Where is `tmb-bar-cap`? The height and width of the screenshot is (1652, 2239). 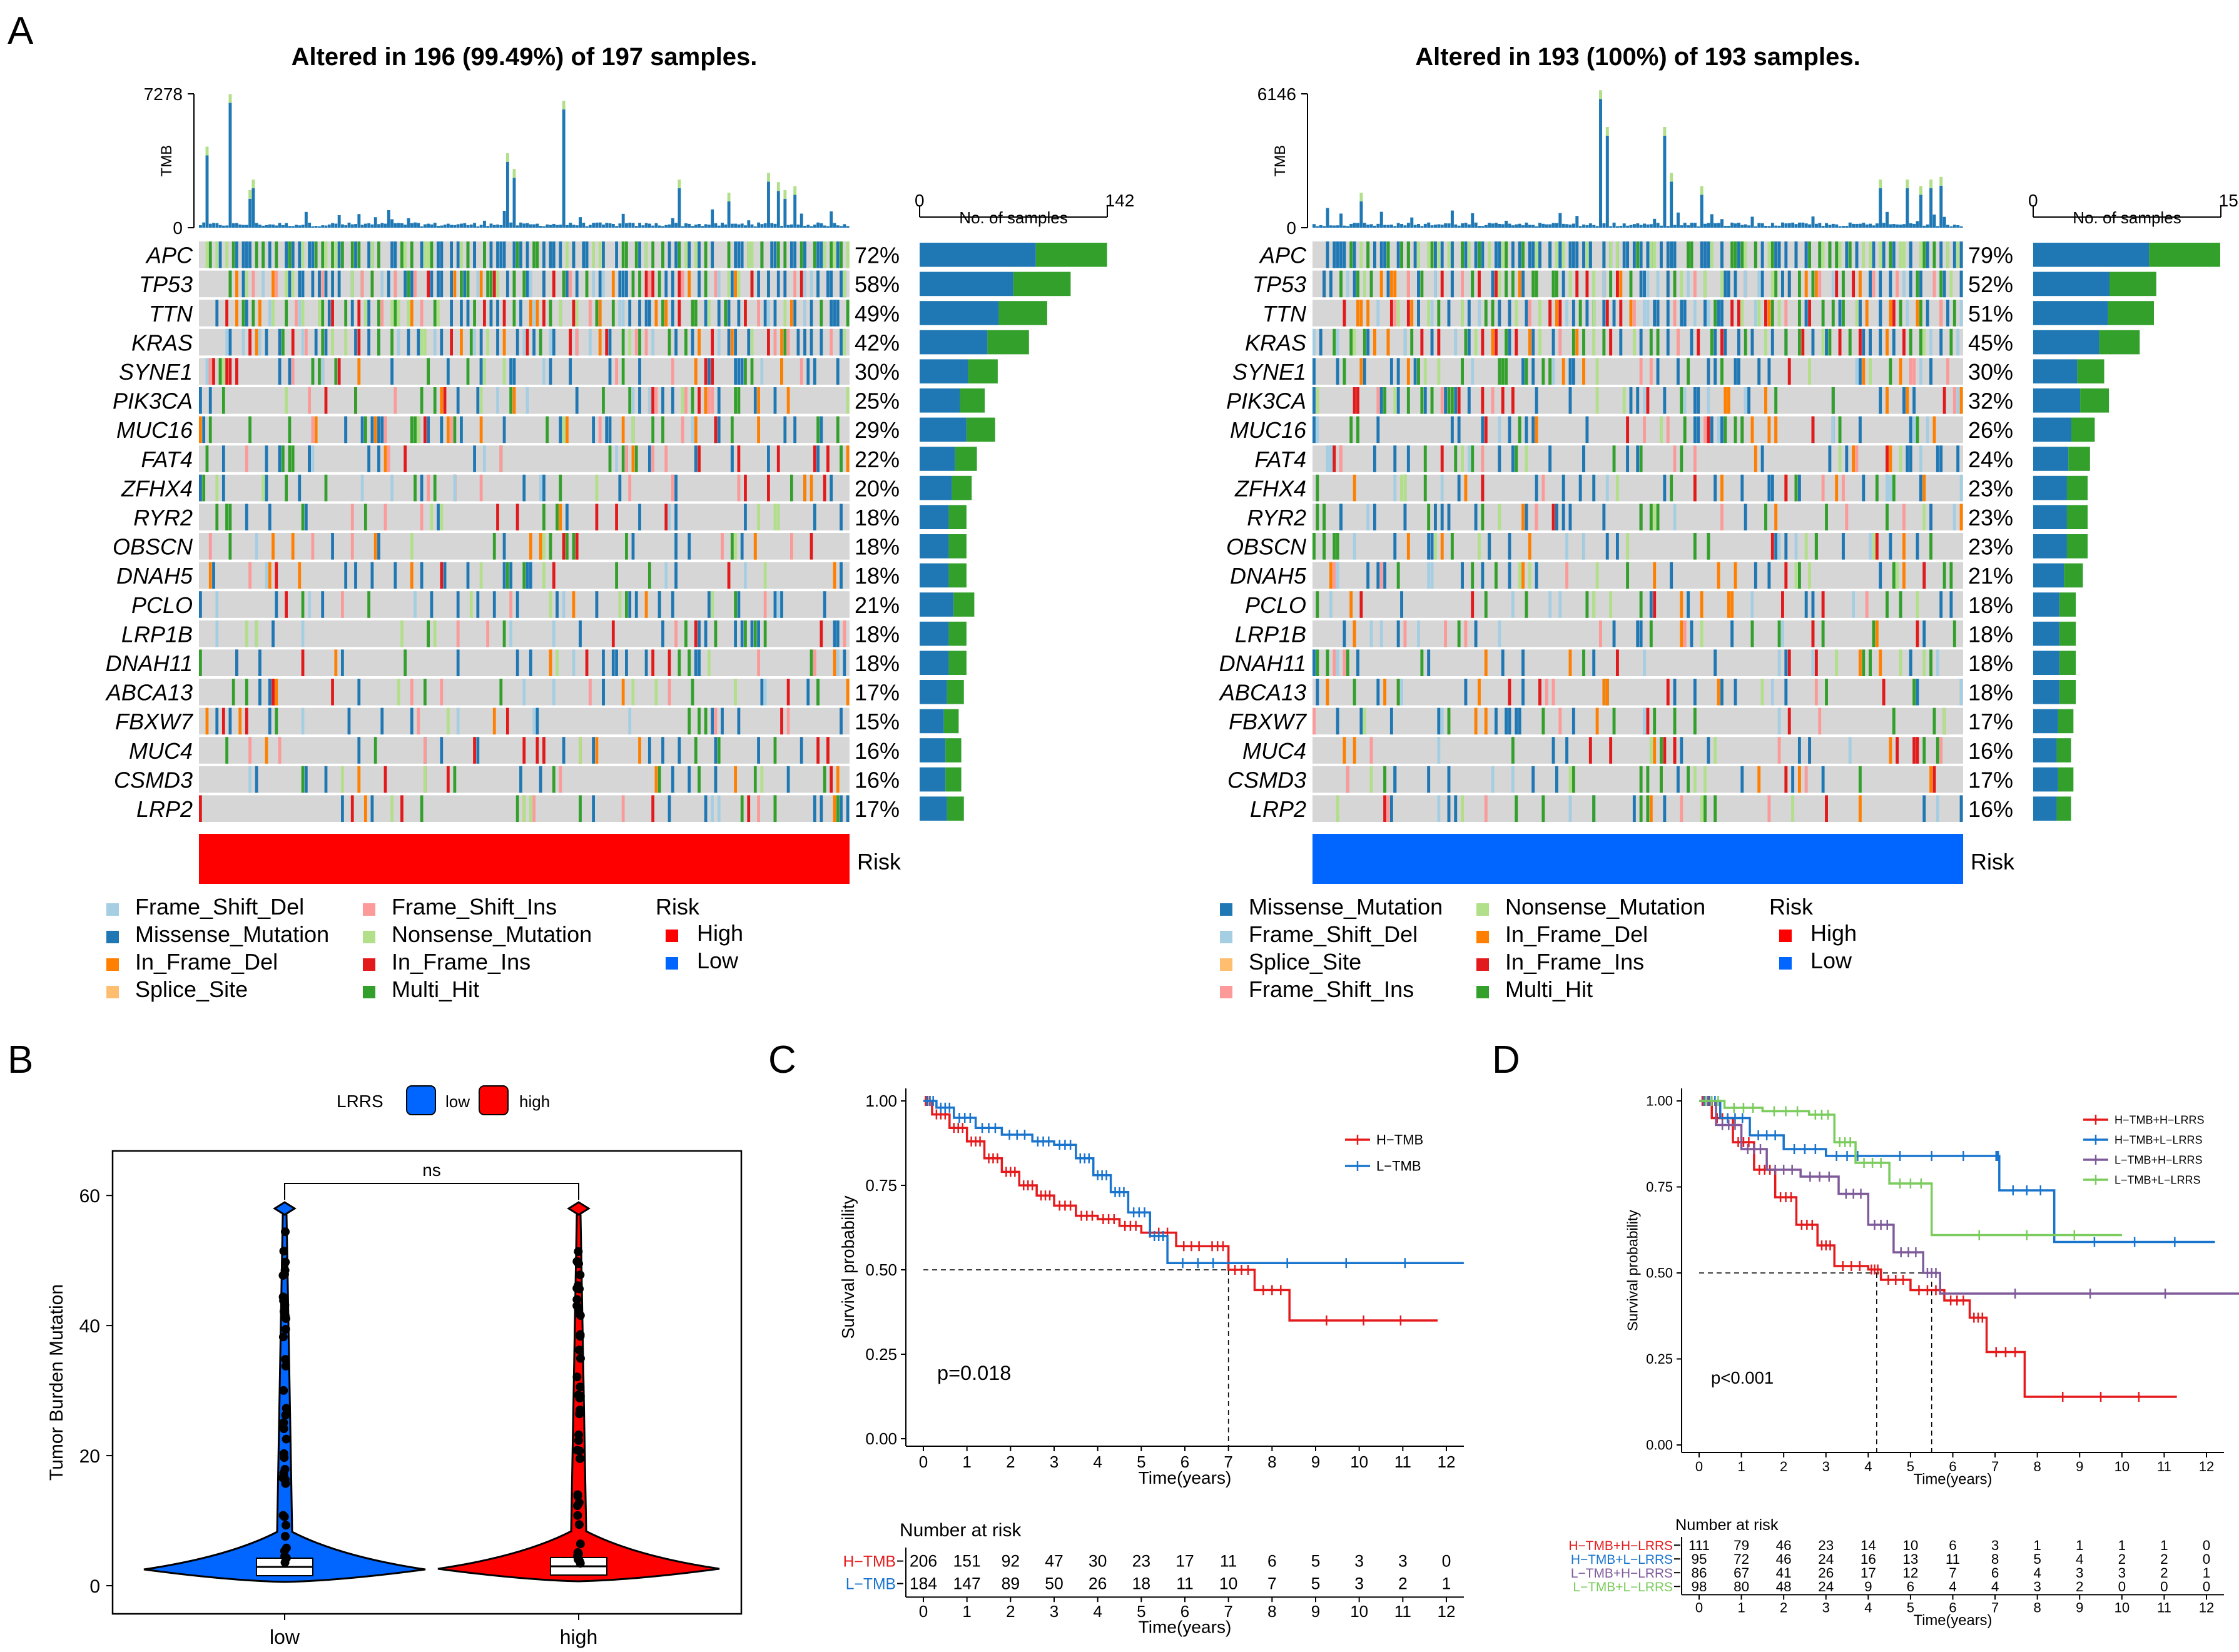 tmb-bar-cap is located at coordinates (207, 151).